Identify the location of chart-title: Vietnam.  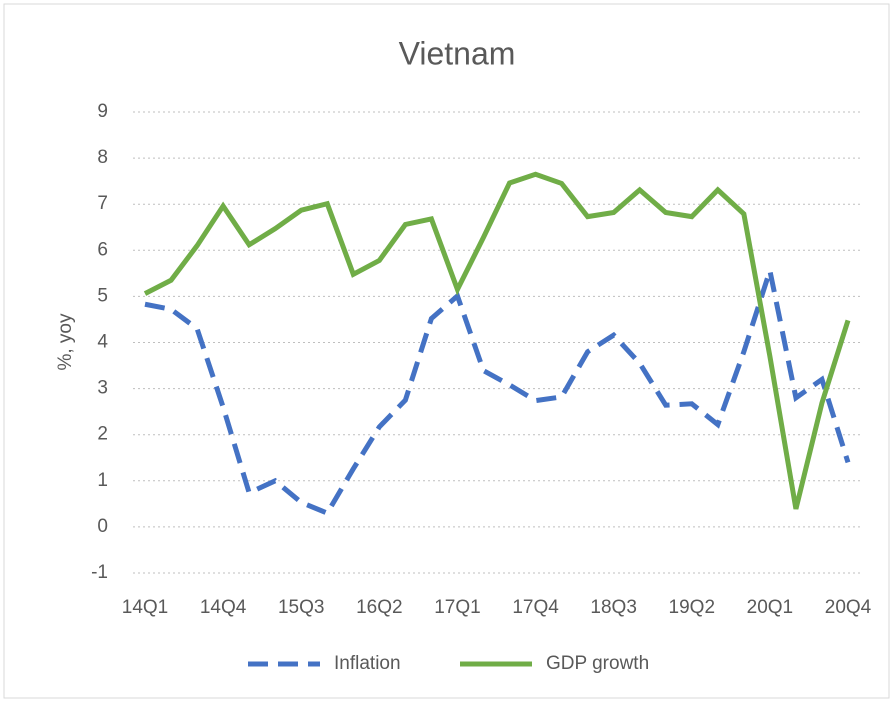
(457, 53).